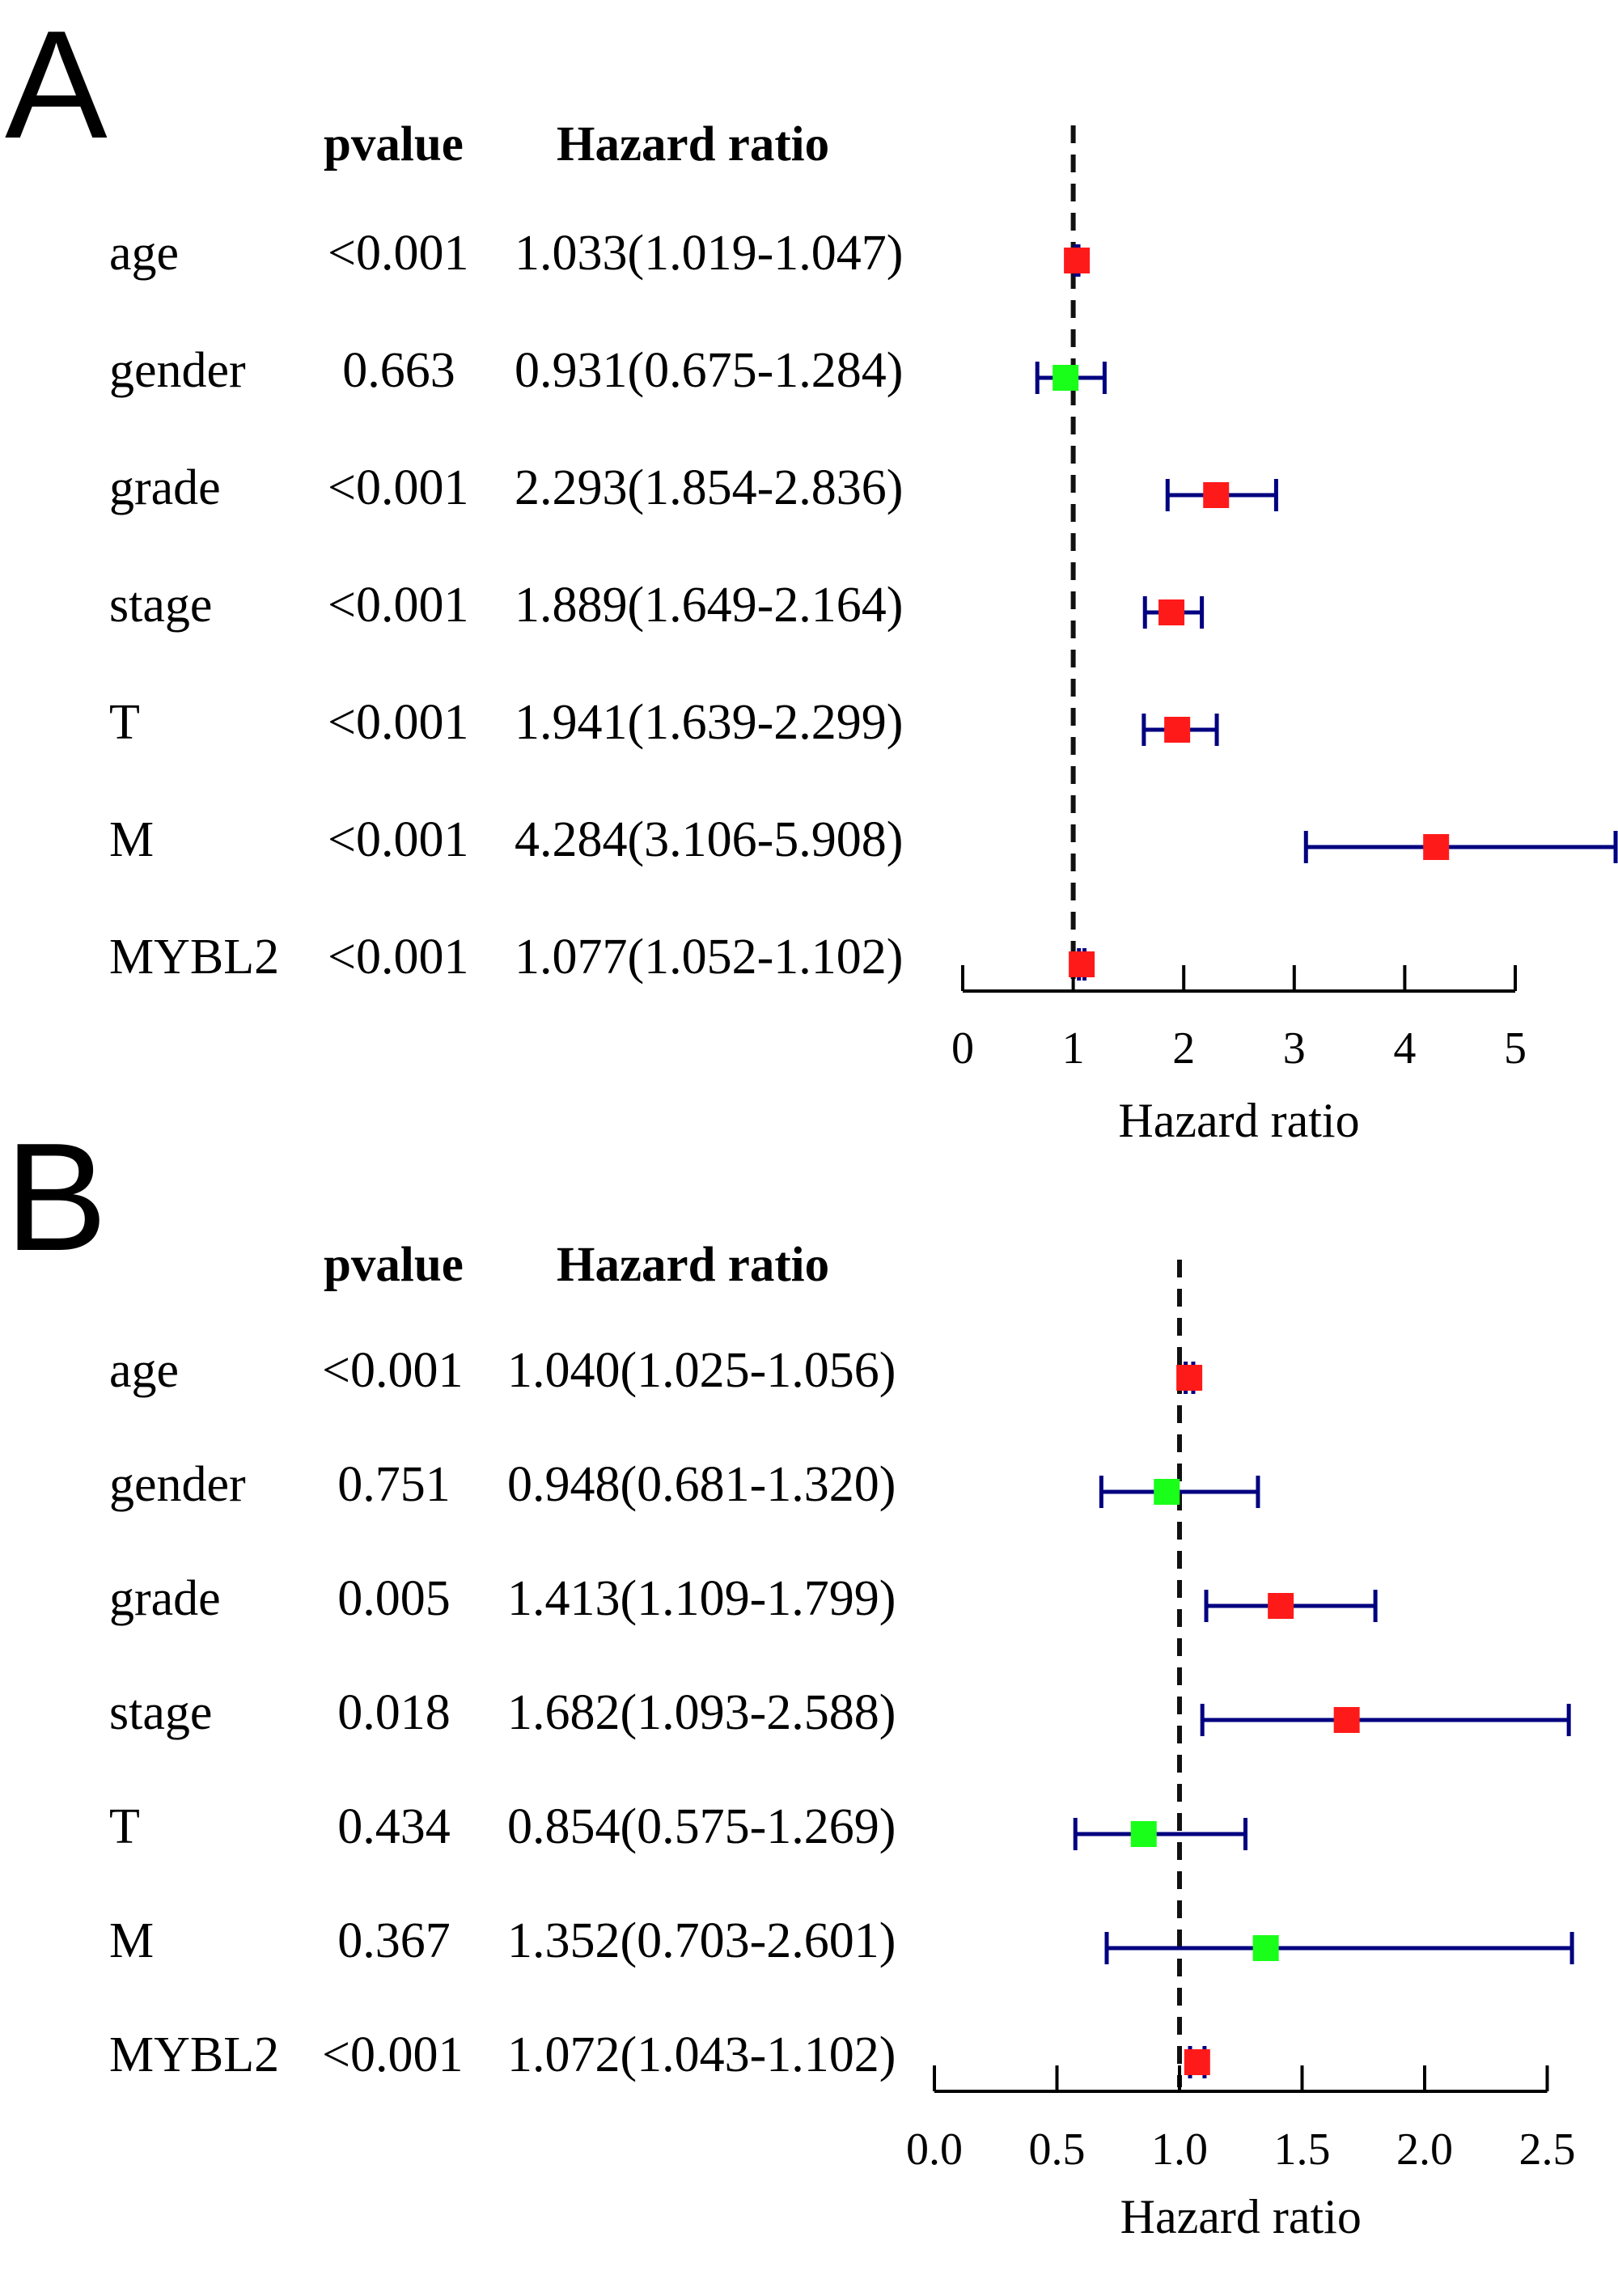  What do you see at coordinates (710, 253) in the screenshot?
I see `hazard-ratio-cell: 1.033(1.019-1.047)` at bounding box center [710, 253].